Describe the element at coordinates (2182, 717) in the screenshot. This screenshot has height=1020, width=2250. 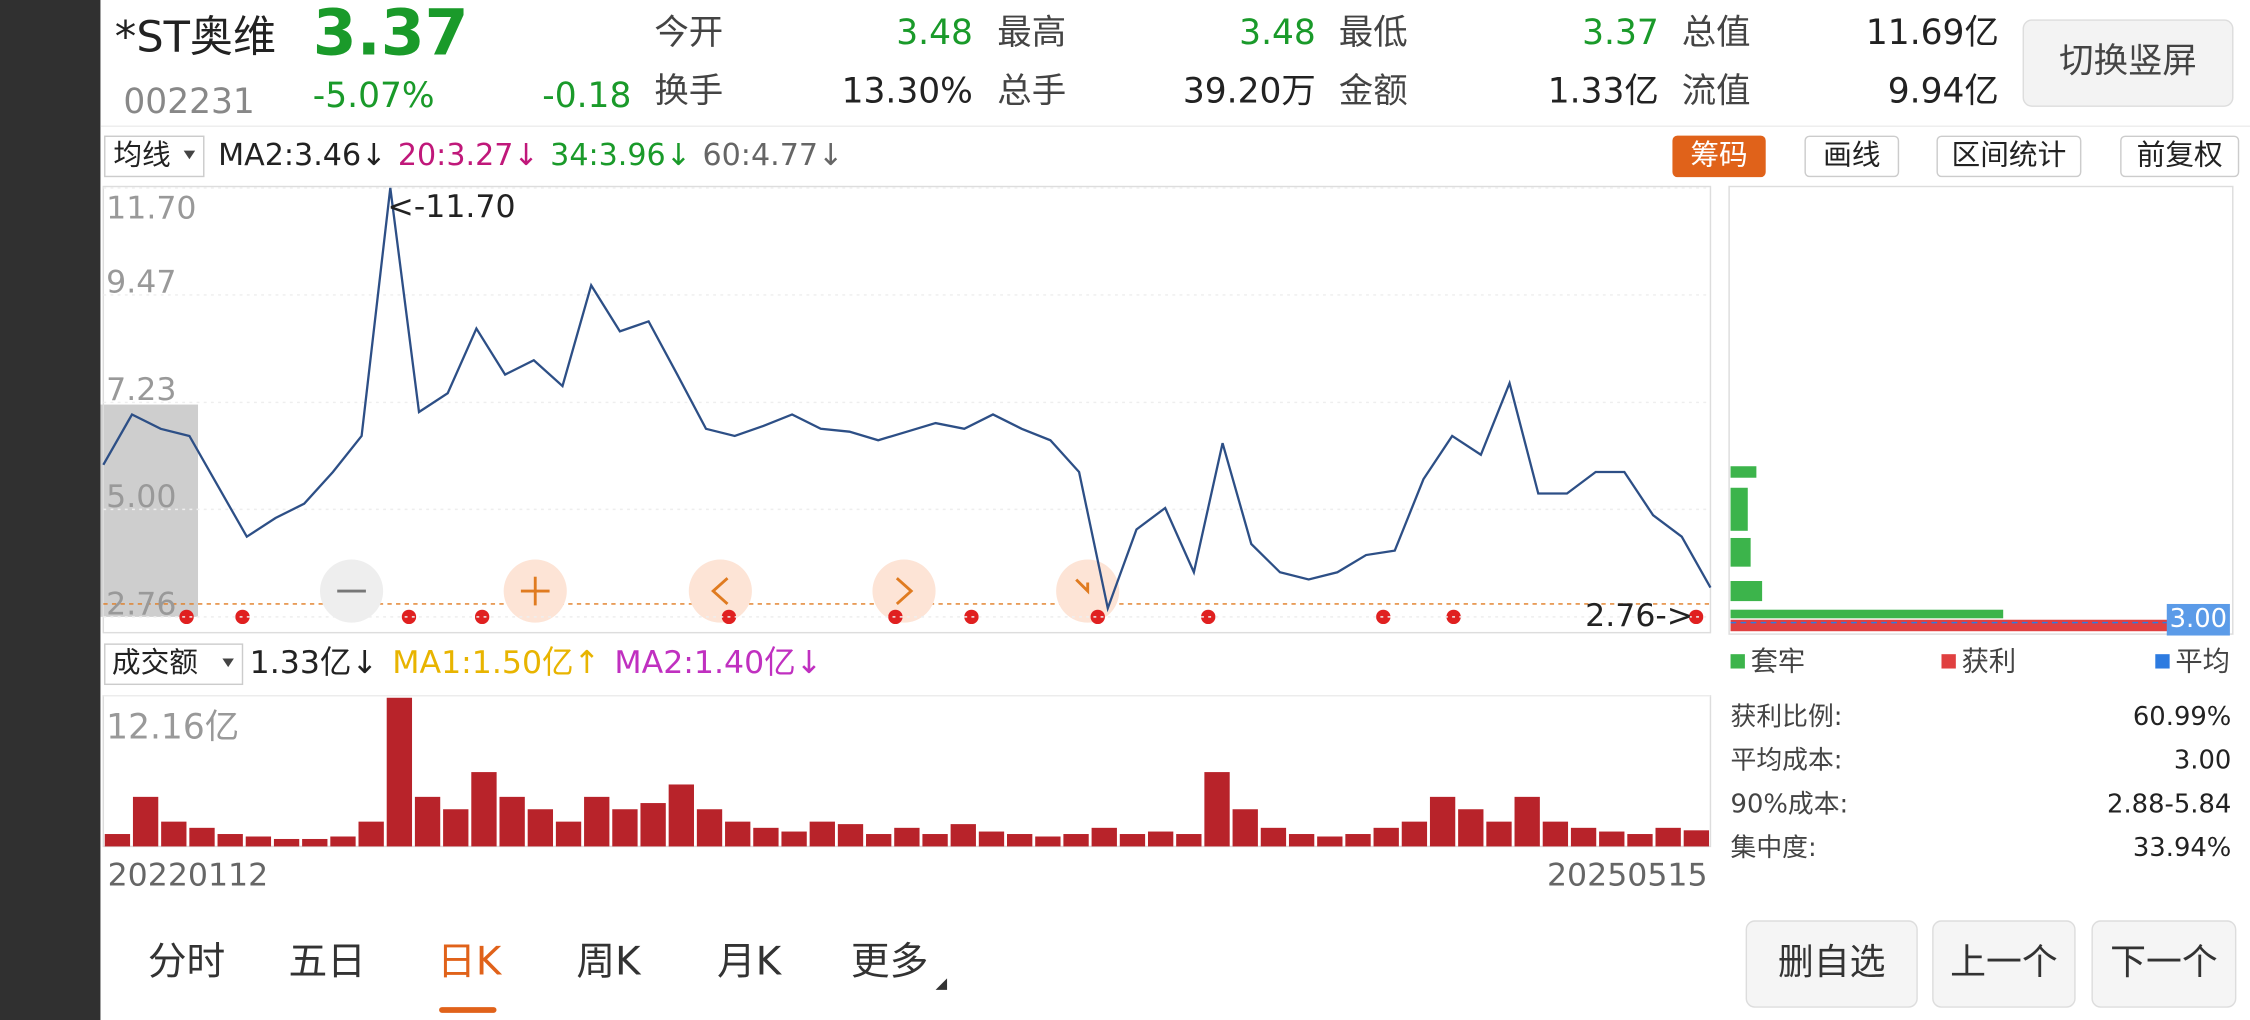
I see `chip-stat-value: 60.99%` at that location.